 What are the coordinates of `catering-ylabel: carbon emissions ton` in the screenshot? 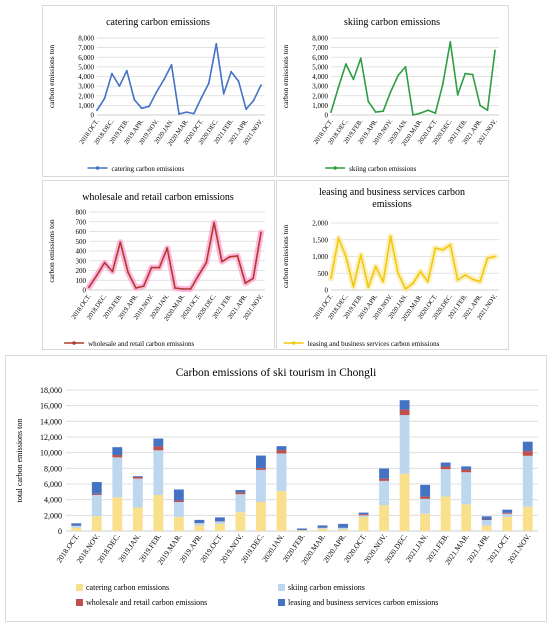 It's located at (51, 77).